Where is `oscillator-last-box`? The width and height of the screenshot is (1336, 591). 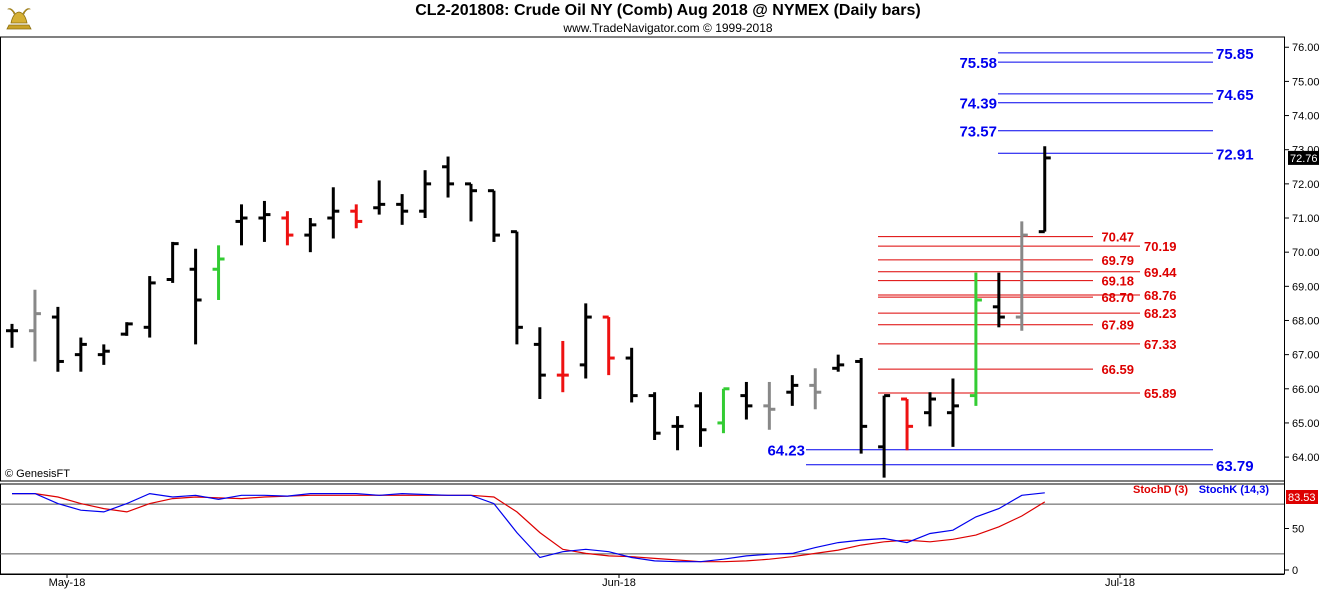
oscillator-last-box is located at coordinates (1302, 497).